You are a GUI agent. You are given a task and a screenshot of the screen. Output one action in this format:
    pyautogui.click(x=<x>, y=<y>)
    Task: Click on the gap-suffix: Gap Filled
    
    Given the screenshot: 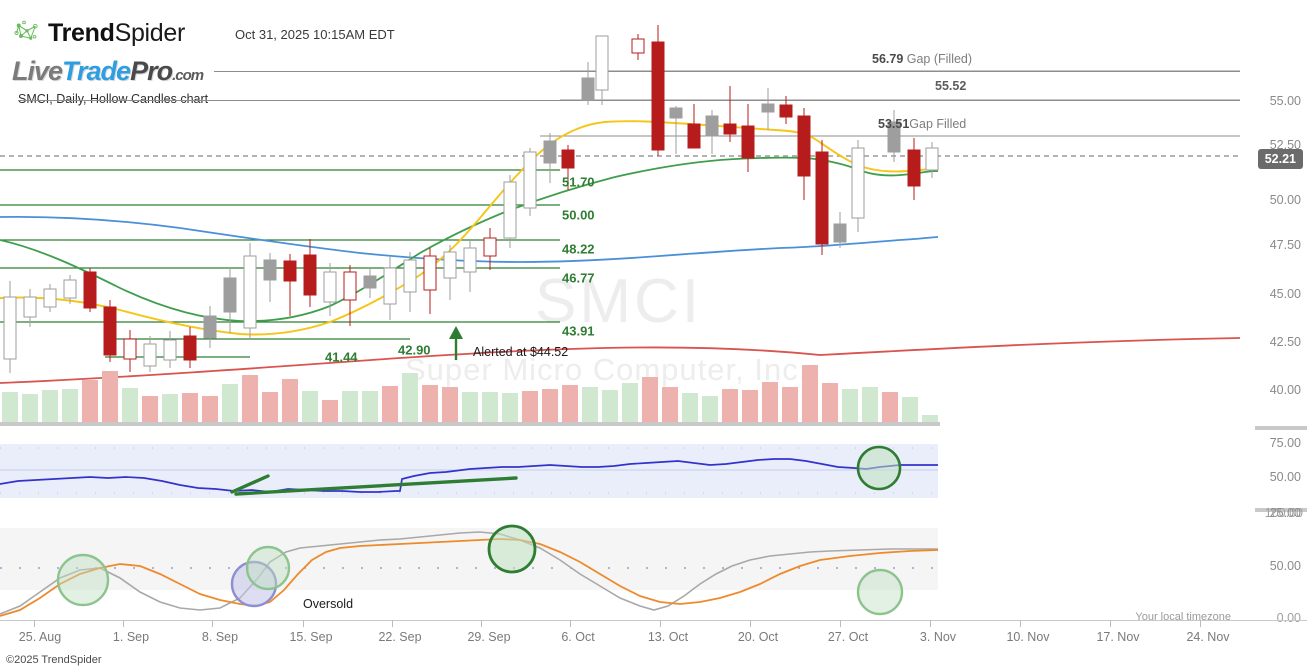 What is the action you would take?
    pyautogui.click(x=938, y=124)
    